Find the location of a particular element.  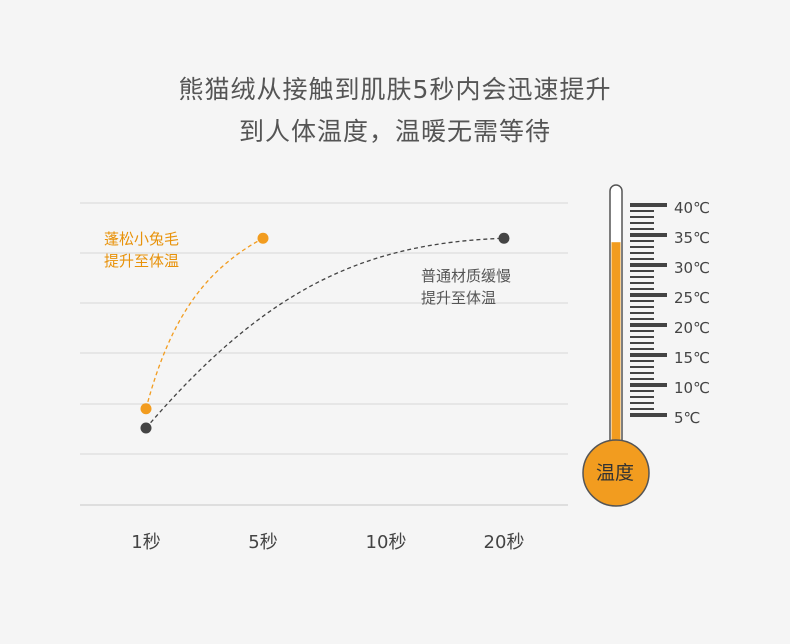

thermometer-tick-label: 35℃ is located at coordinates (692, 238).